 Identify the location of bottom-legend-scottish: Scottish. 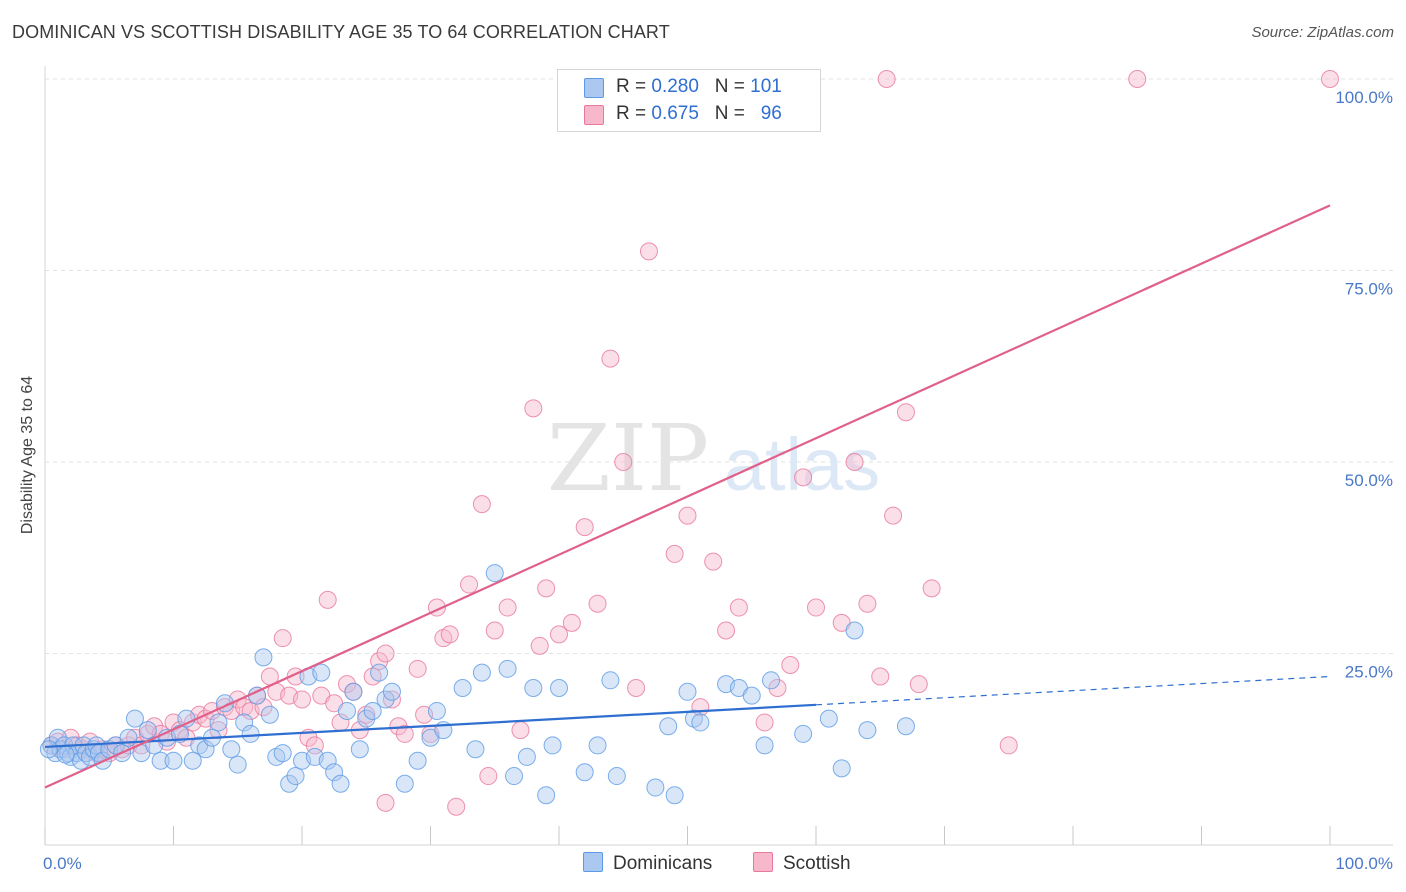
(802, 864).